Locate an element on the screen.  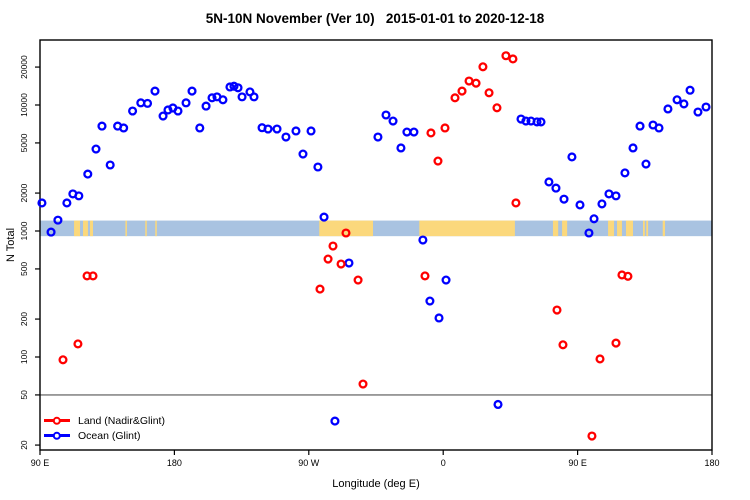
y-tick-label: 500 is located at coordinates (24, 269).